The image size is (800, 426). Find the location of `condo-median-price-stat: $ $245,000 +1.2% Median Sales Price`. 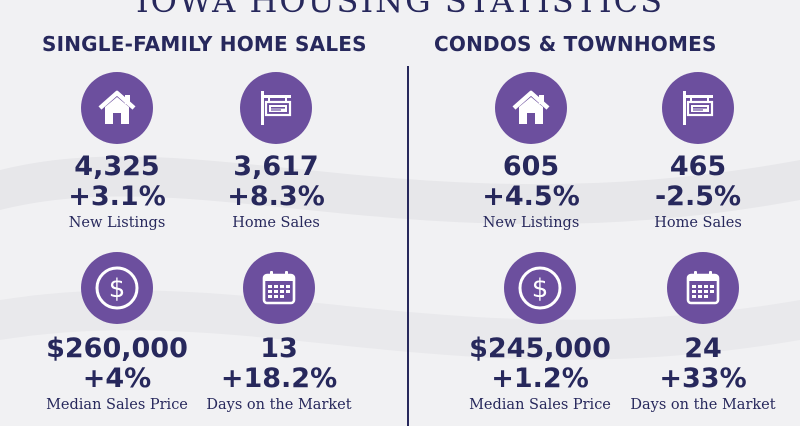

condo-median-price-stat: $ $245,000 +1.2% Median Sales Price is located at coordinates (540, 333).